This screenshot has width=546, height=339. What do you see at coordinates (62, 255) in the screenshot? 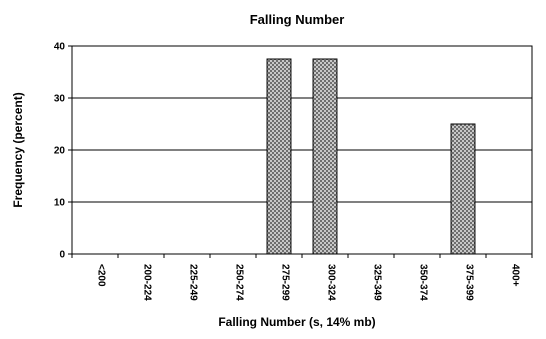
I see `y-tick-label-0: 0` at bounding box center [62, 255].